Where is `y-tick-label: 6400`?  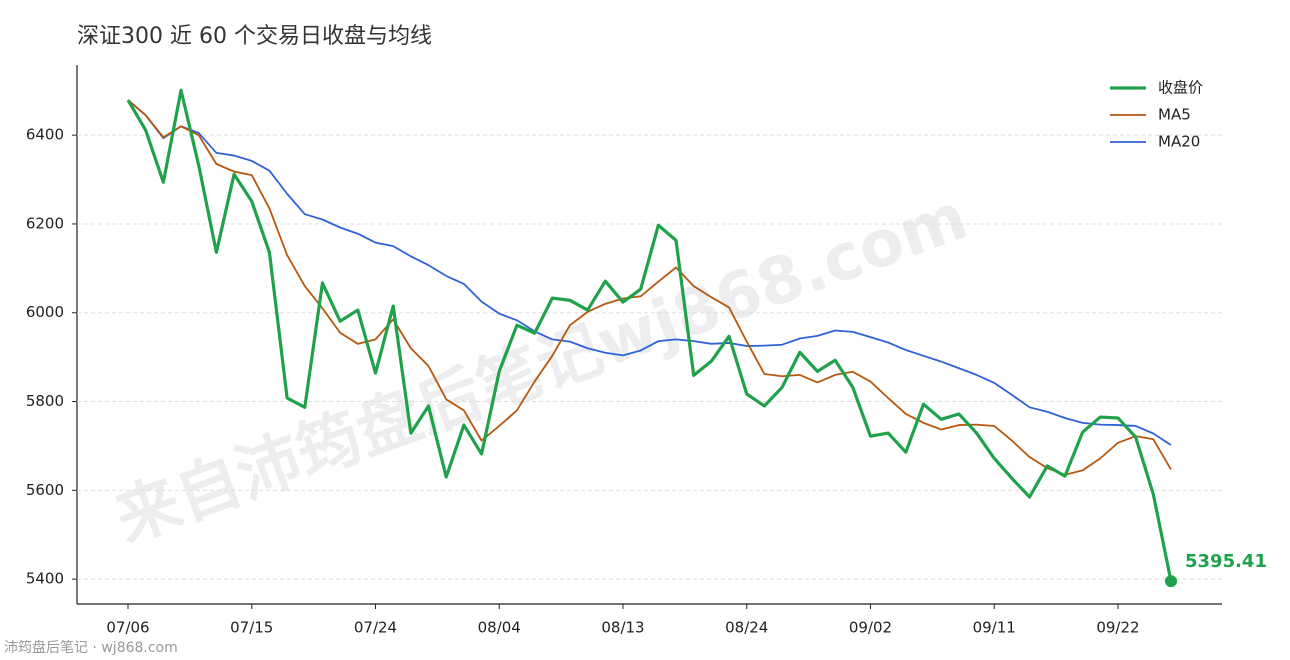
y-tick-label: 6400 is located at coordinates (45, 135).